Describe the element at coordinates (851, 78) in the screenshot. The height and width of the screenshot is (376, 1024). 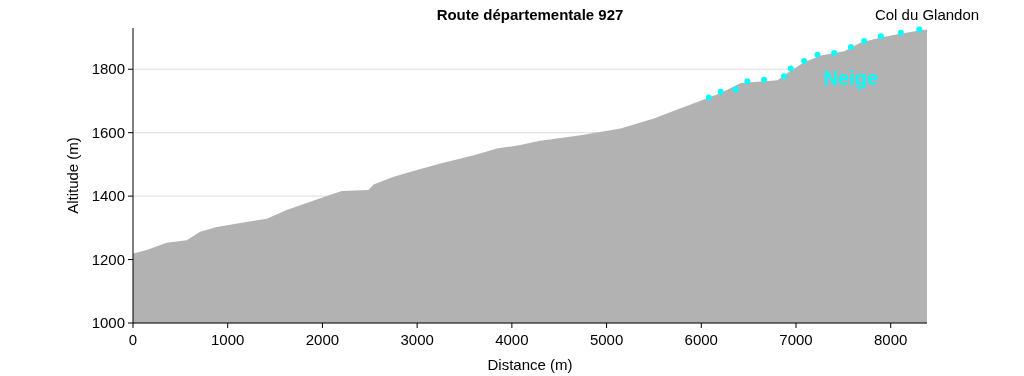
I see `series-label: Neige` at that location.